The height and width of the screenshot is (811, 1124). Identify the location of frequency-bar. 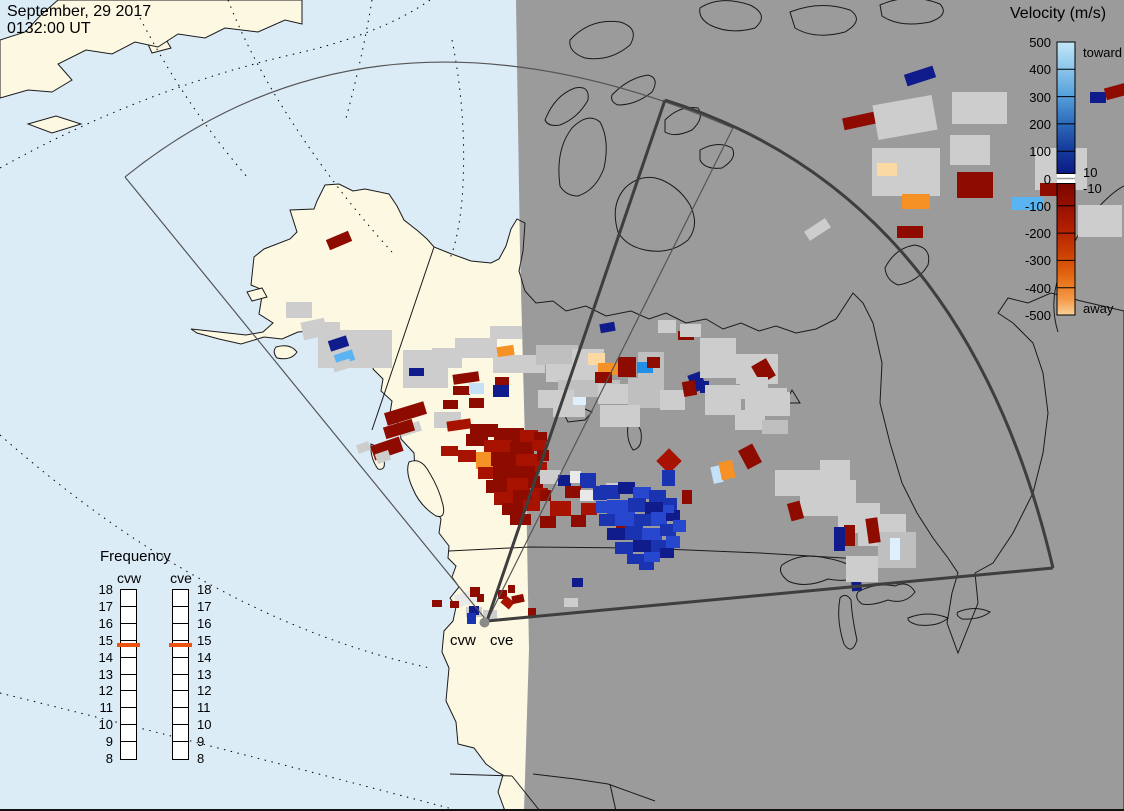
(180, 674).